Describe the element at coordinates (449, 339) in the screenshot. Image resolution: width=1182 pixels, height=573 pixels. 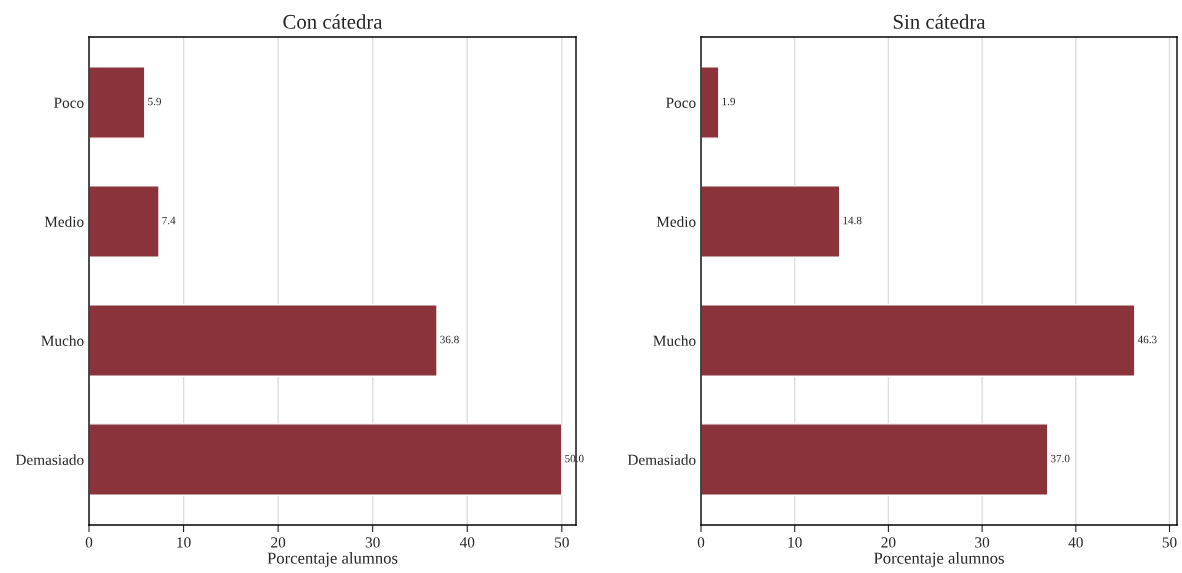
I see `data-label: 36.8` at that location.